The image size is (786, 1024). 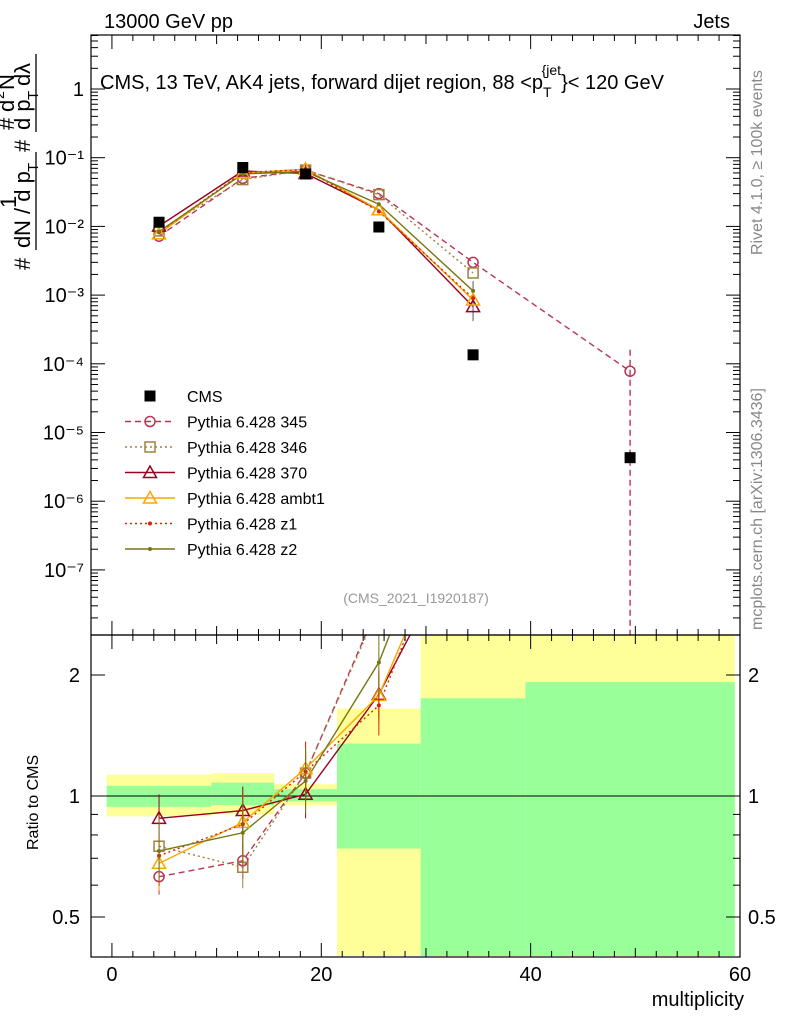 I want to click on legend-label: CMS, so click(x=205, y=397).